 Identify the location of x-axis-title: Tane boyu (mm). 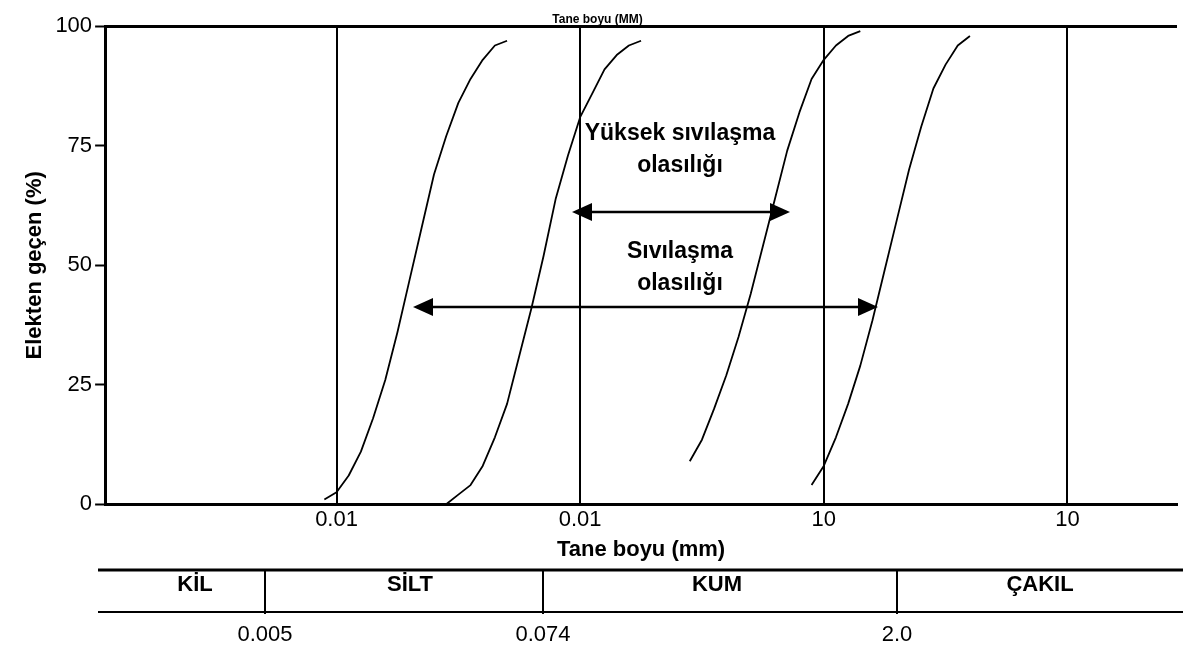
(641, 548).